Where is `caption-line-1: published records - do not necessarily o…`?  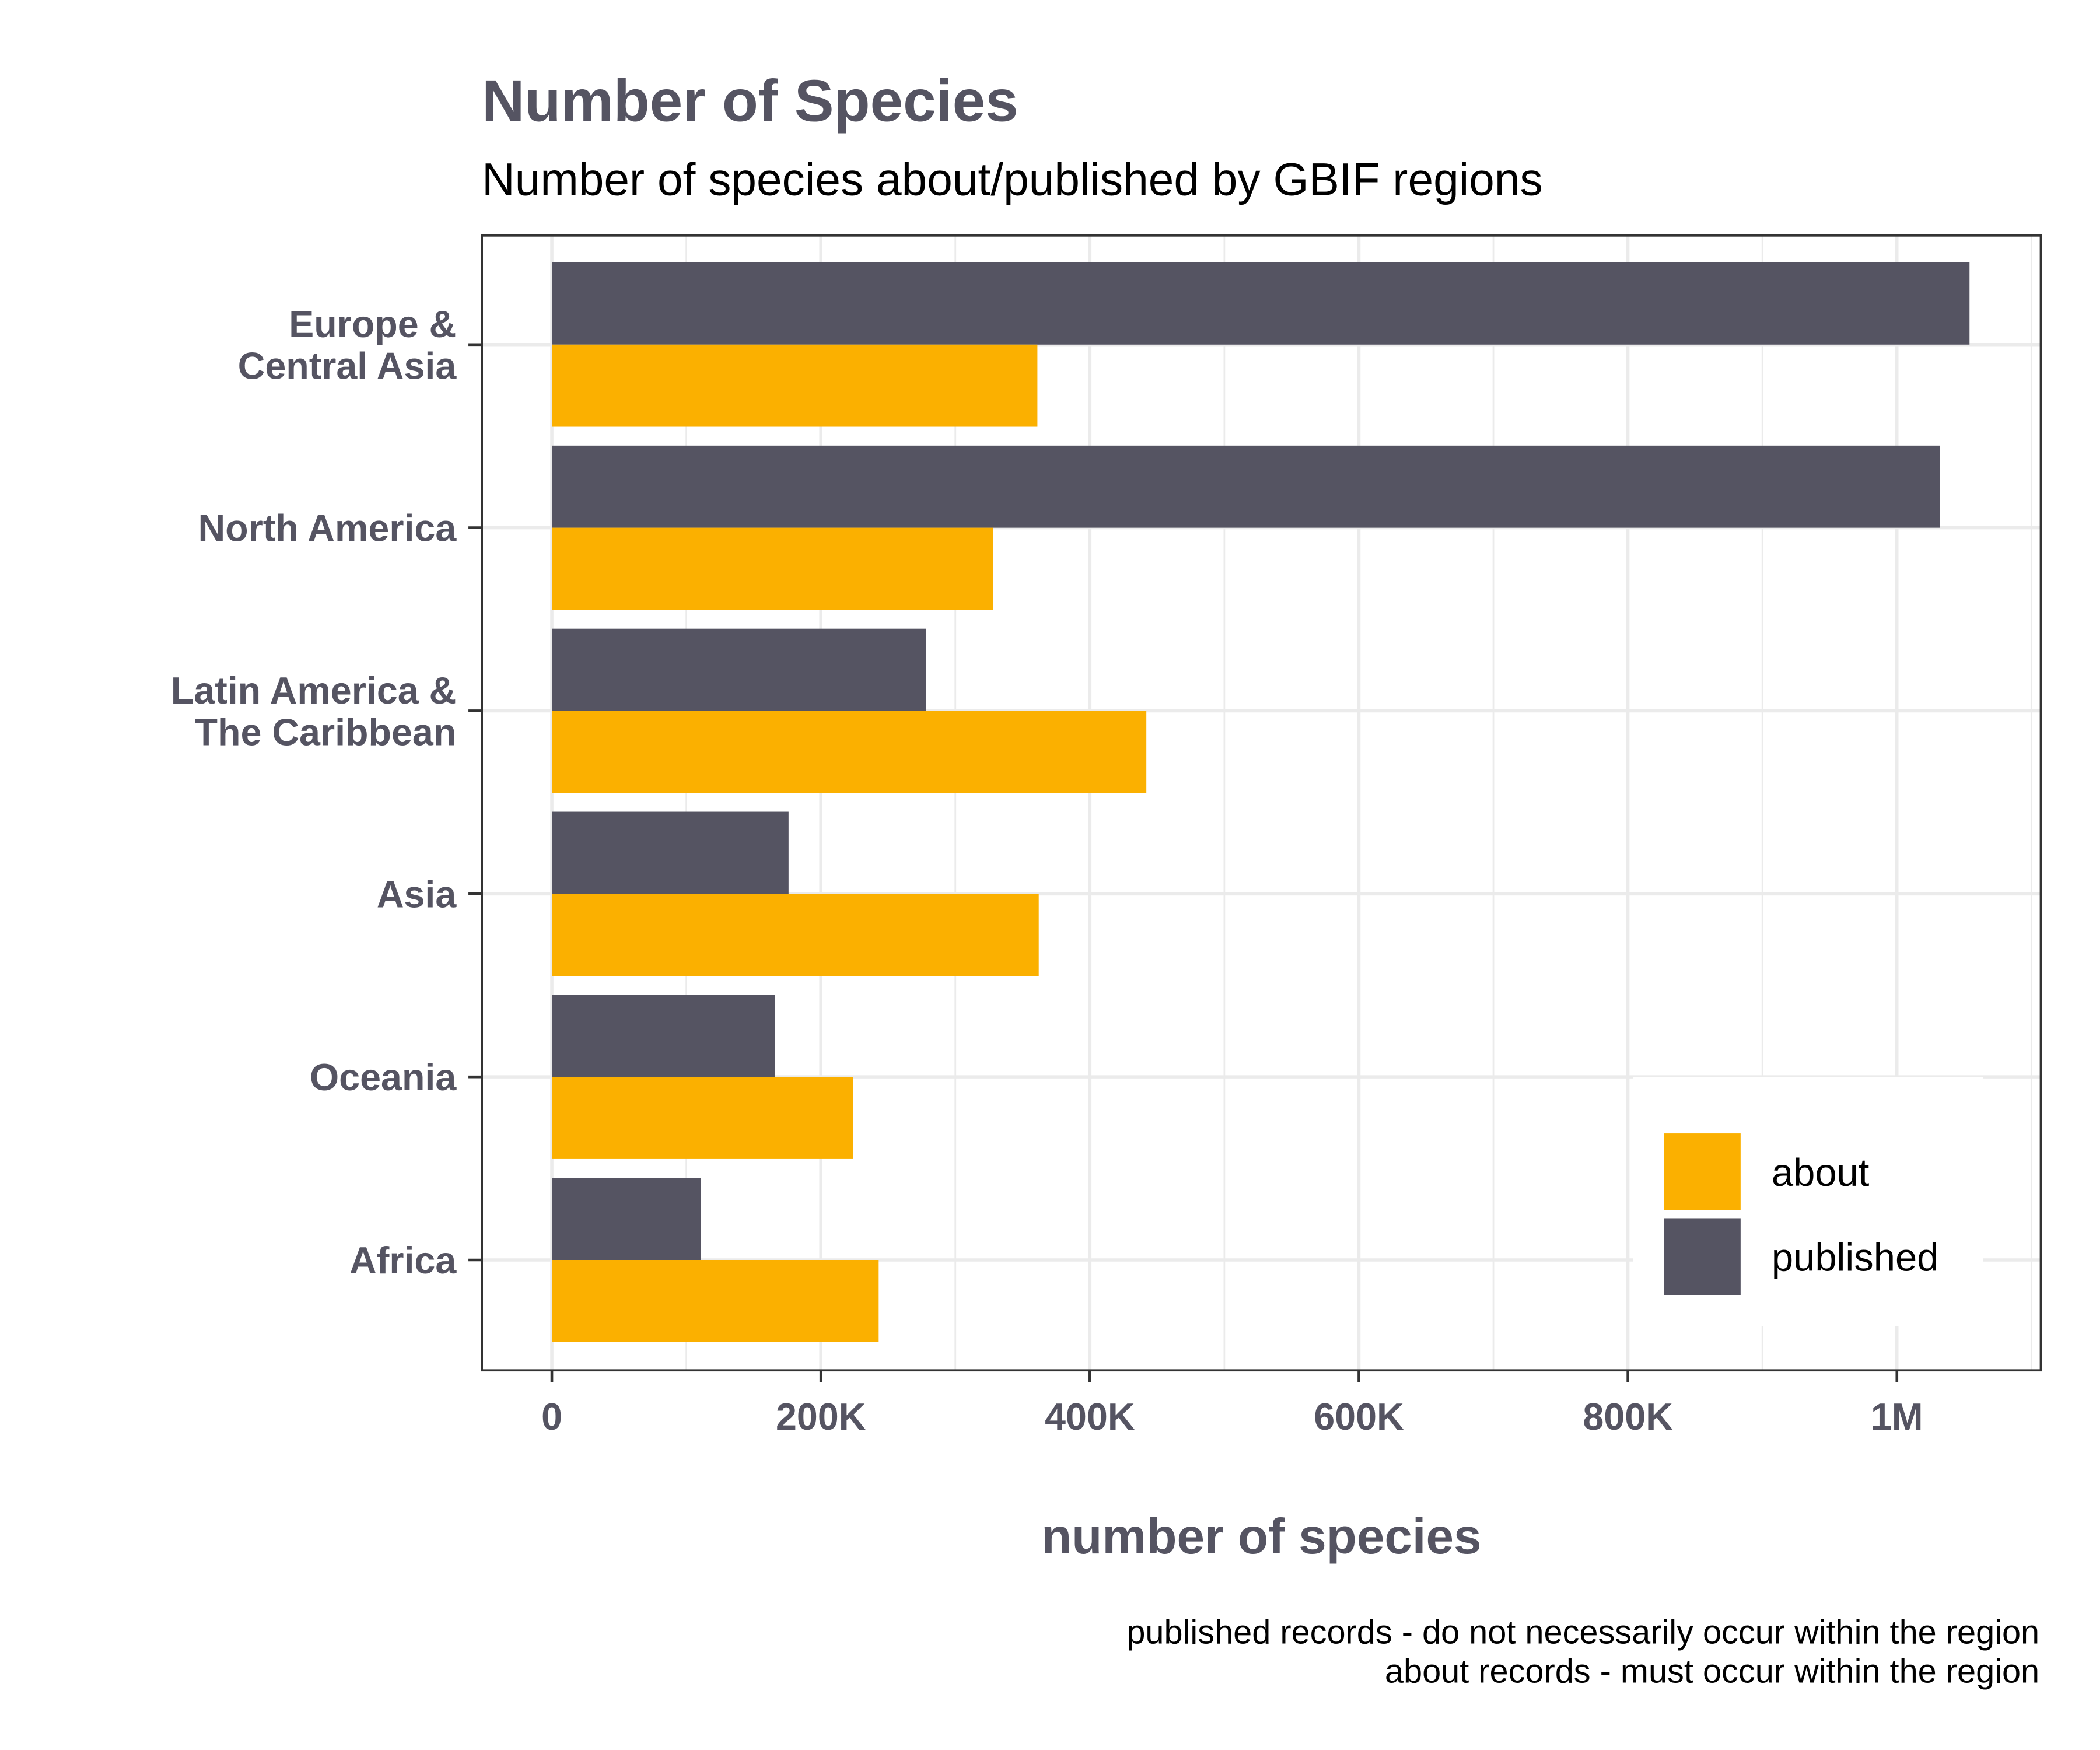
caption-line-1: published records - do not necessarily o… is located at coordinates (1582, 1632).